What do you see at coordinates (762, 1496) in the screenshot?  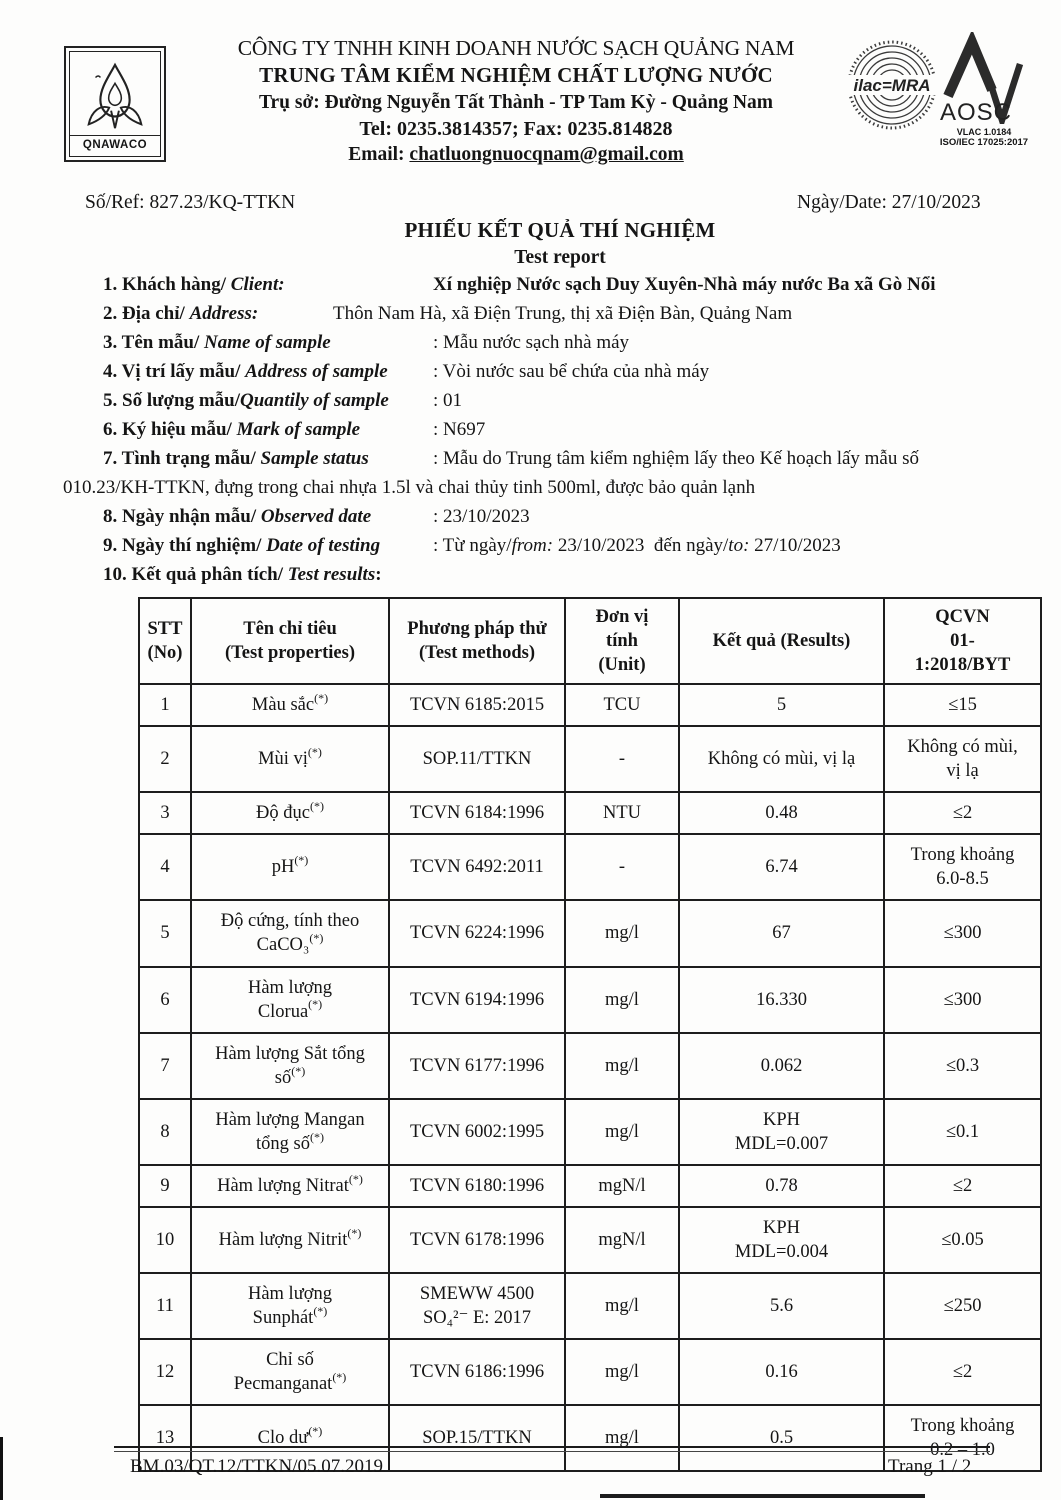 I see `scan-artifact-bottom-line` at bounding box center [762, 1496].